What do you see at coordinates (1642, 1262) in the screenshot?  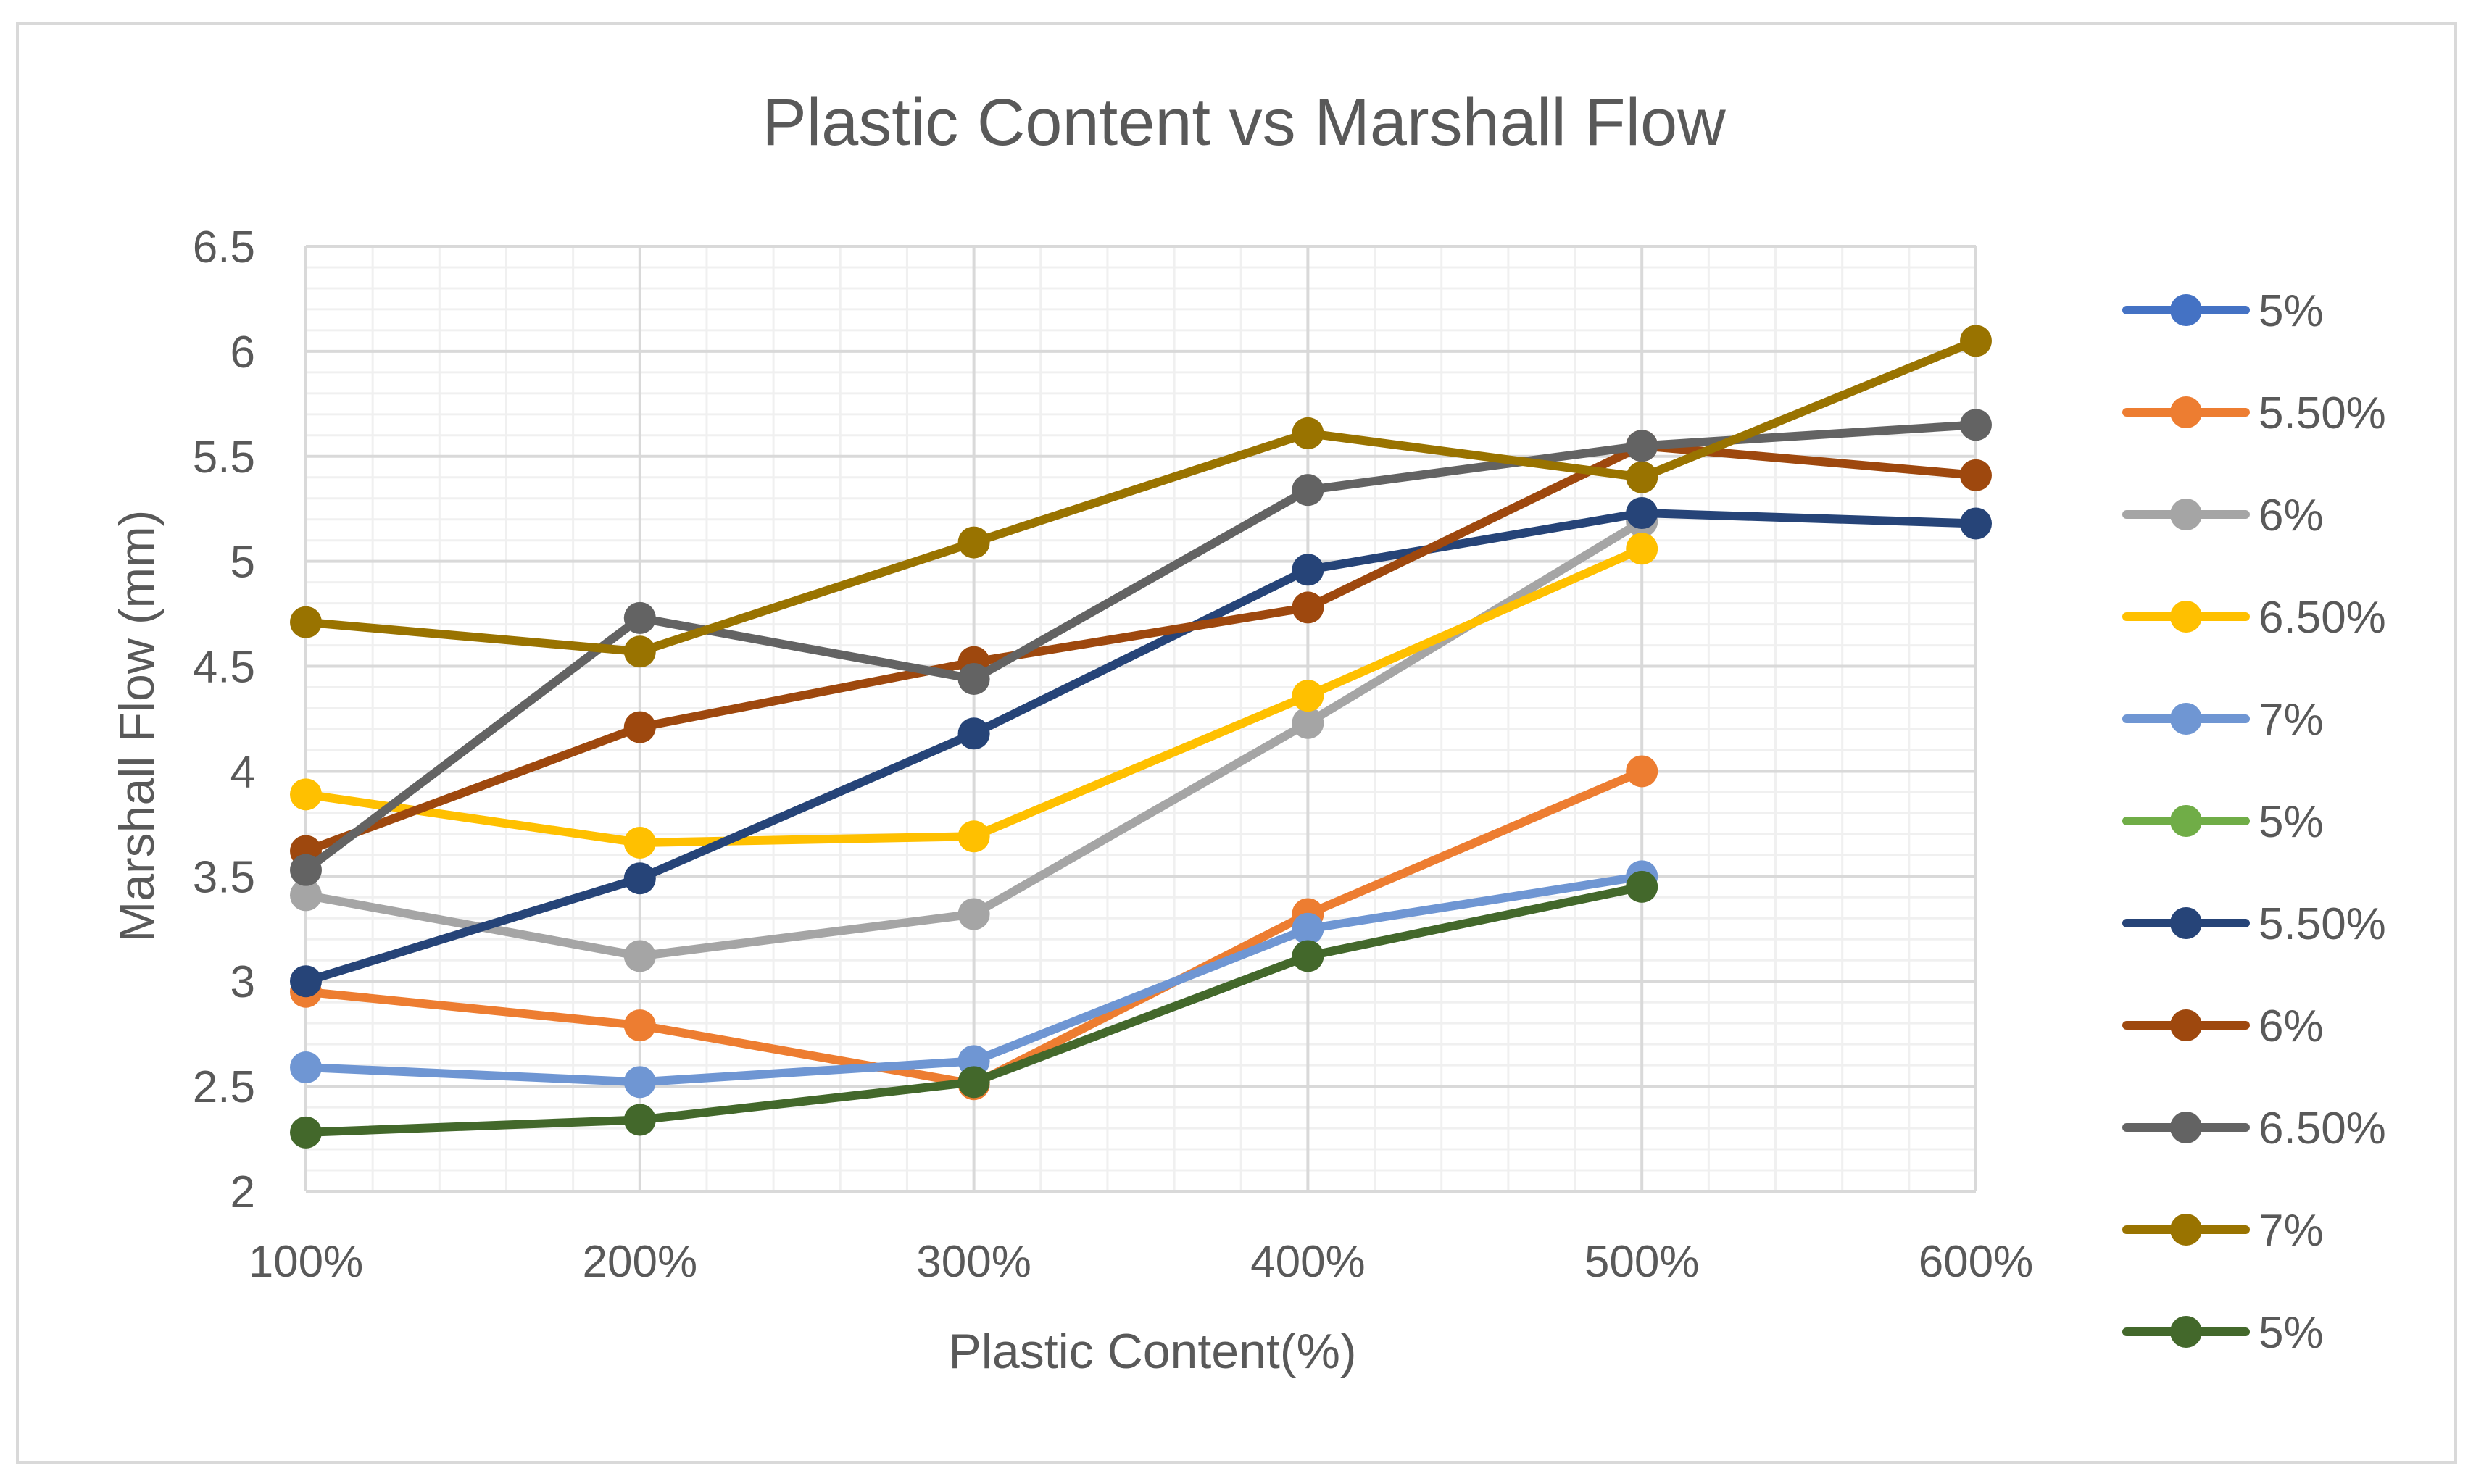 I see `x-tick-label: 500%` at bounding box center [1642, 1262].